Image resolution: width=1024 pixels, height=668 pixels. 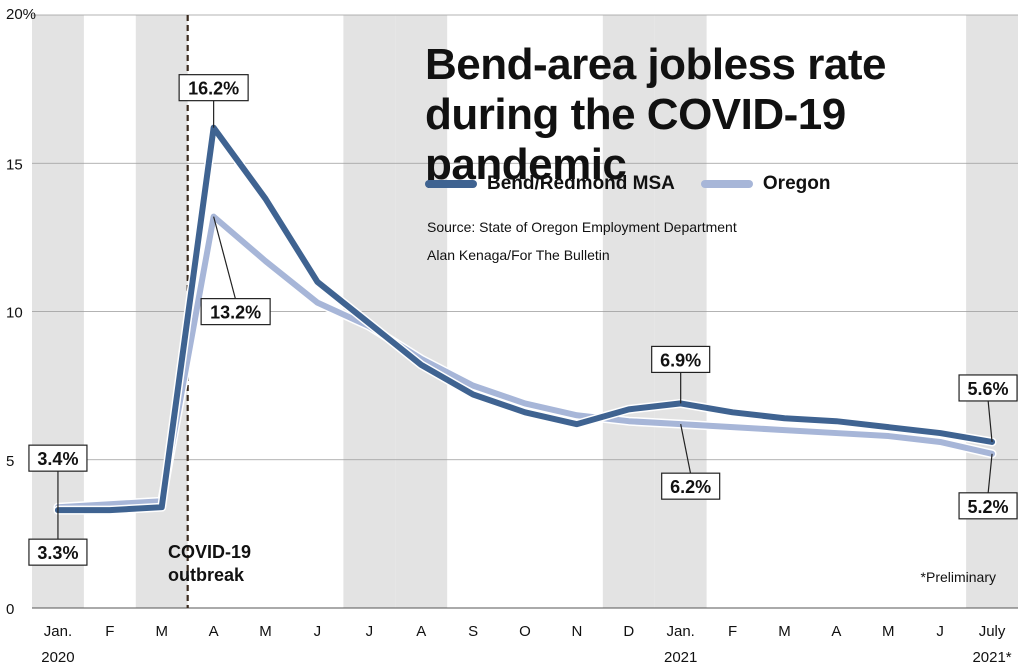 I want to click on footnote: *Preliminary, so click(x=958, y=577).